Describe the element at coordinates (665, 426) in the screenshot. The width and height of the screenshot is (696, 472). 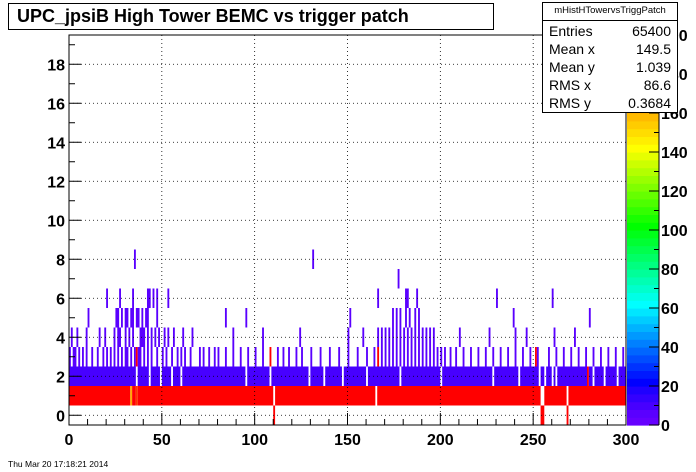
I see `palette-tick-label: 0` at that location.